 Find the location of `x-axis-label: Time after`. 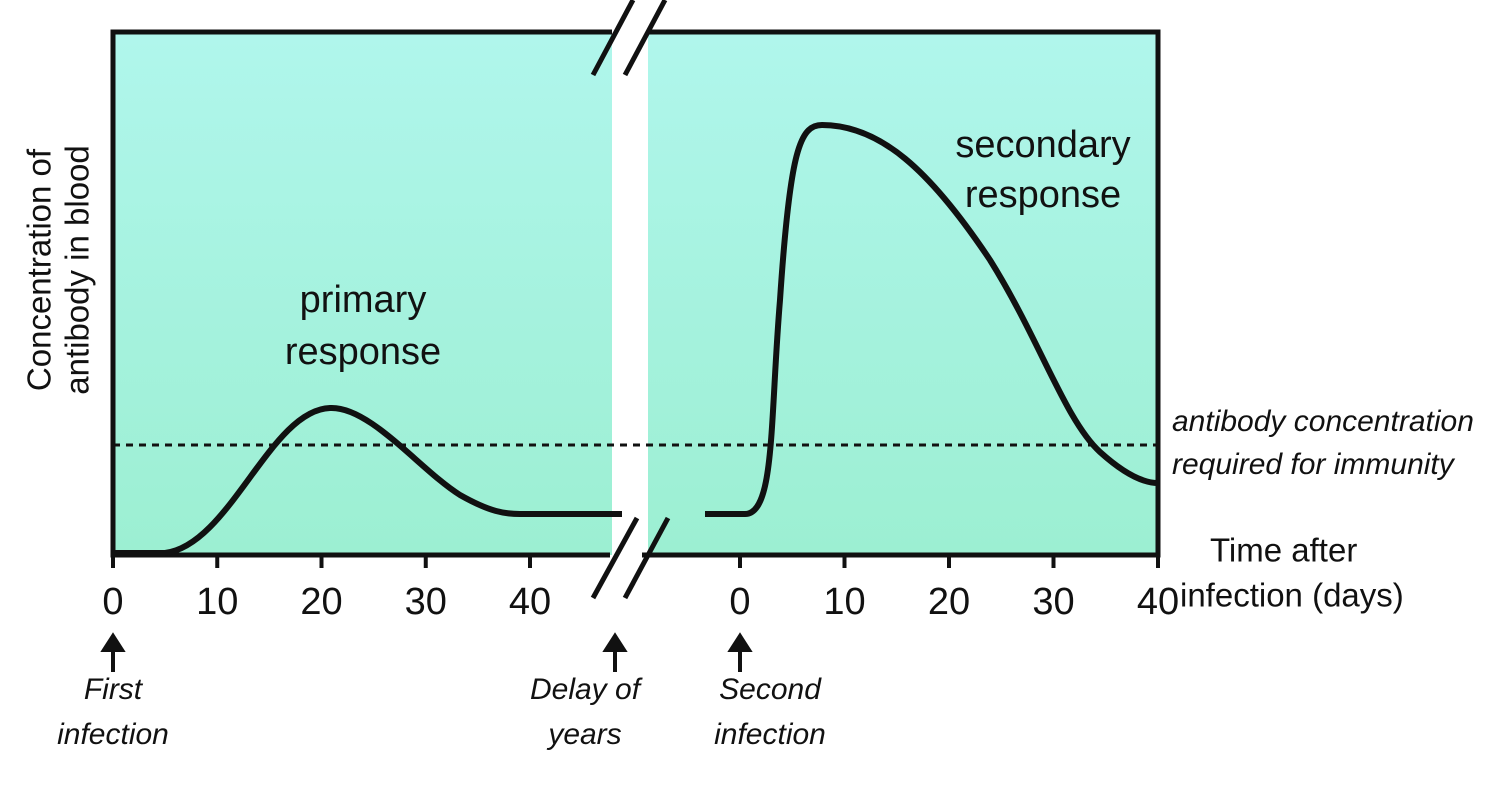

x-axis-label: Time after is located at coordinates (1283, 550).